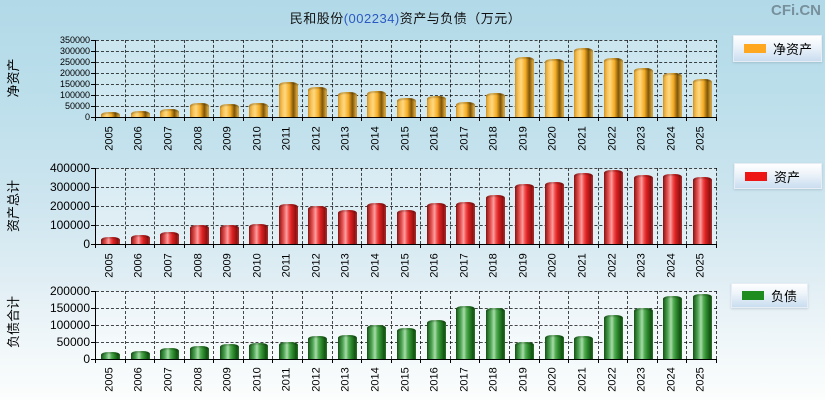 This screenshot has height=400, width=825. What do you see at coordinates (769, 295) in the screenshot?
I see `total-liabilities-legend: 负债` at bounding box center [769, 295].